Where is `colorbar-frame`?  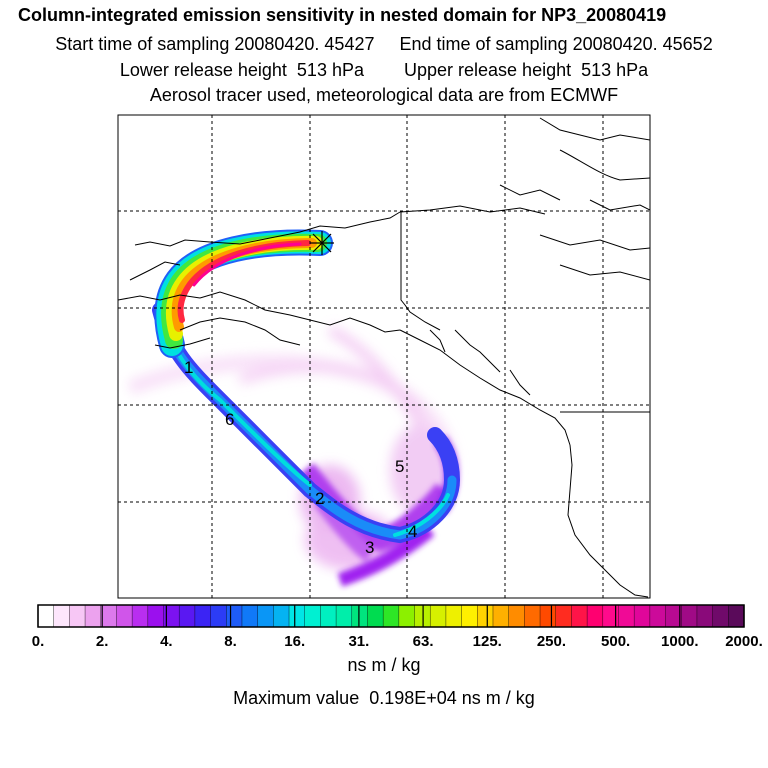 colorbar-frame is located at coordinates (391, 616).